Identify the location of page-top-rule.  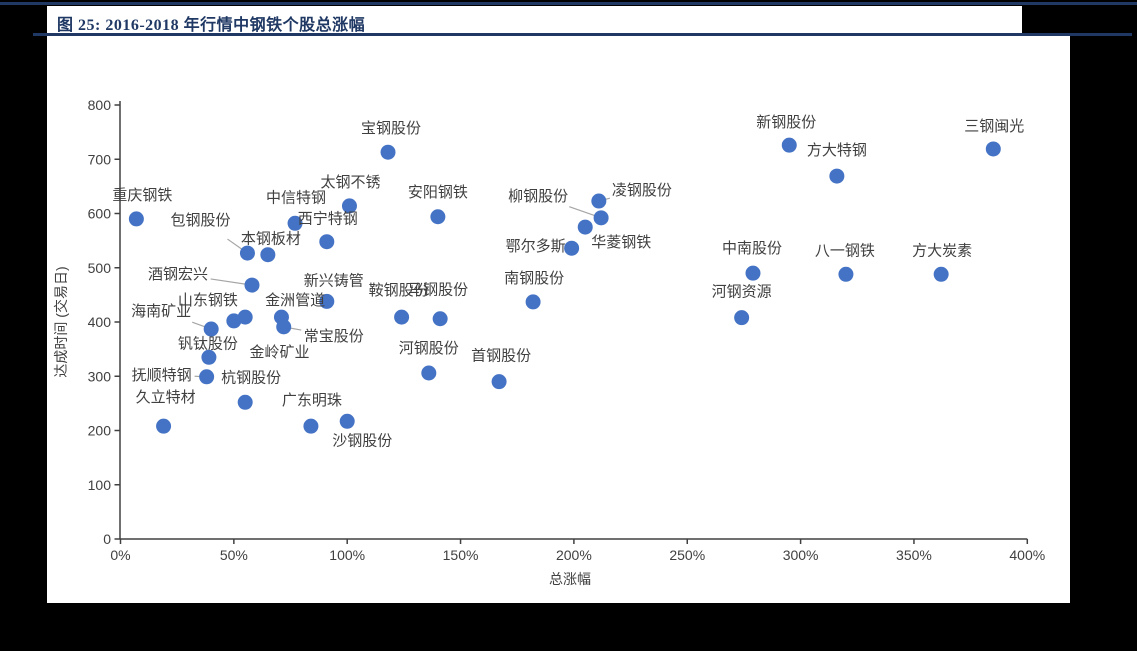
(568, 3).